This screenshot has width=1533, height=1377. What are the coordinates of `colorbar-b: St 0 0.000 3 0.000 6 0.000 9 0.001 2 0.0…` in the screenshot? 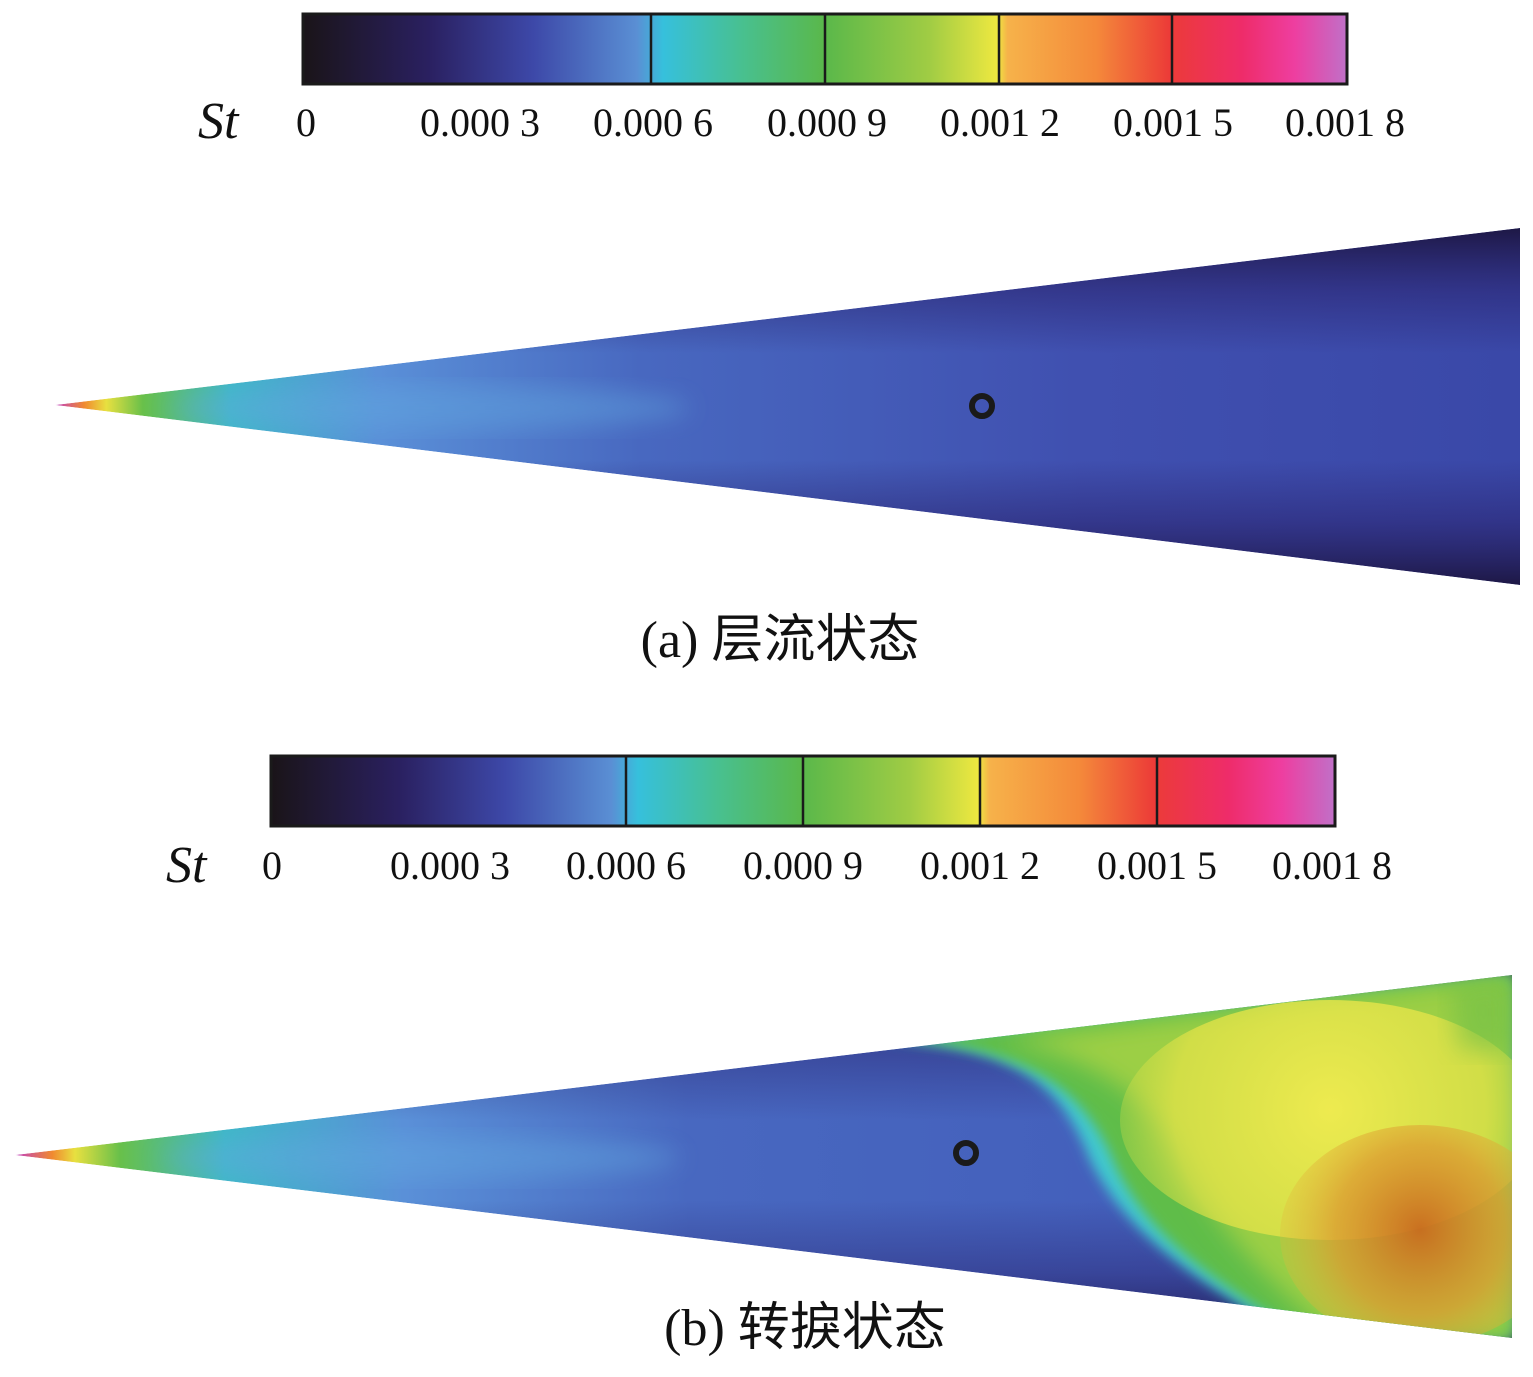 It's located at (779, 824).